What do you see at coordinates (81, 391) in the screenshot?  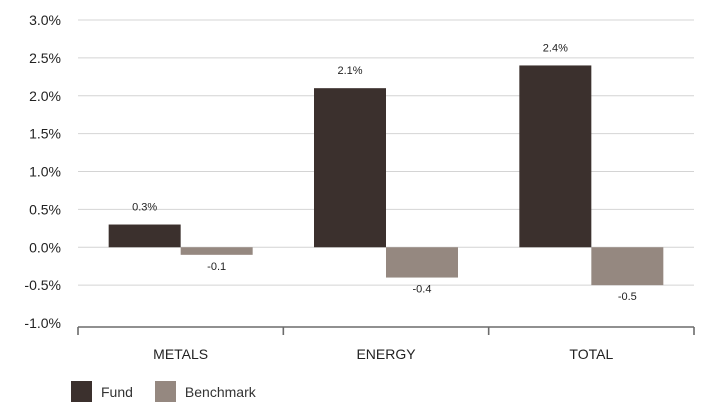 I see `legend-swatch-fund` at bounding box center [81, 391].